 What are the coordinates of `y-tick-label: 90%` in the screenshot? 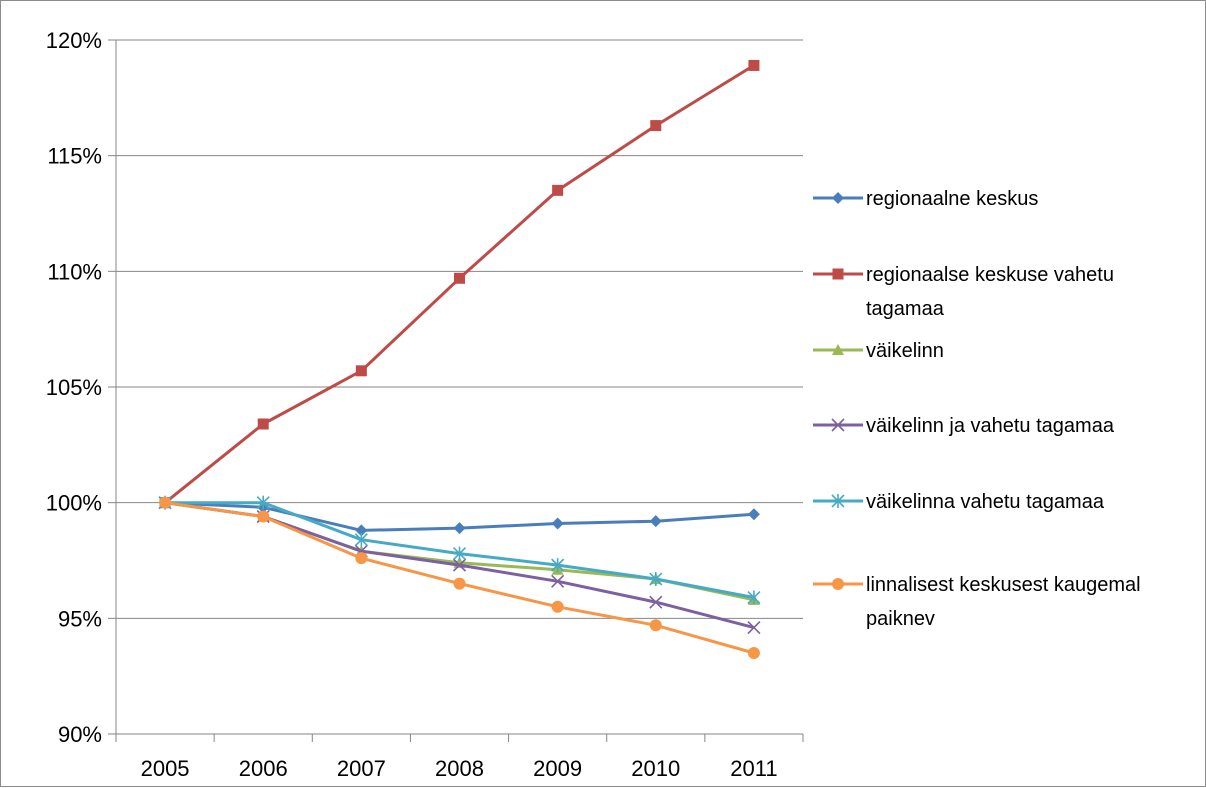 It's located at (80, 734).